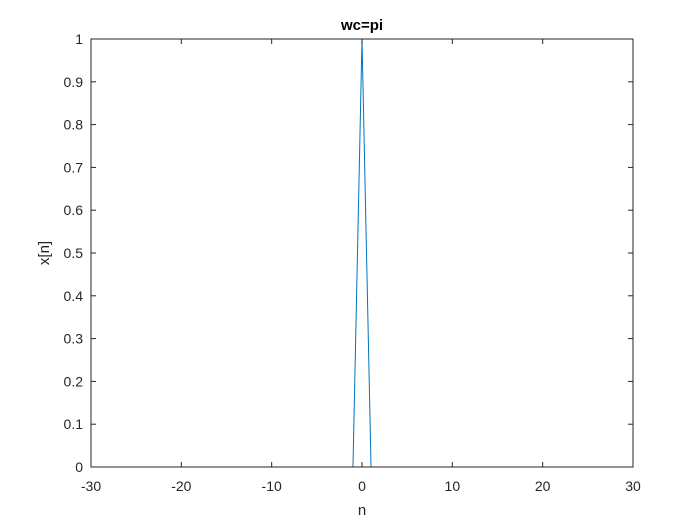  Describe the element at coordinates (74, 125) in the screenshot. I see `y-tick-label: 0.8` at that location.